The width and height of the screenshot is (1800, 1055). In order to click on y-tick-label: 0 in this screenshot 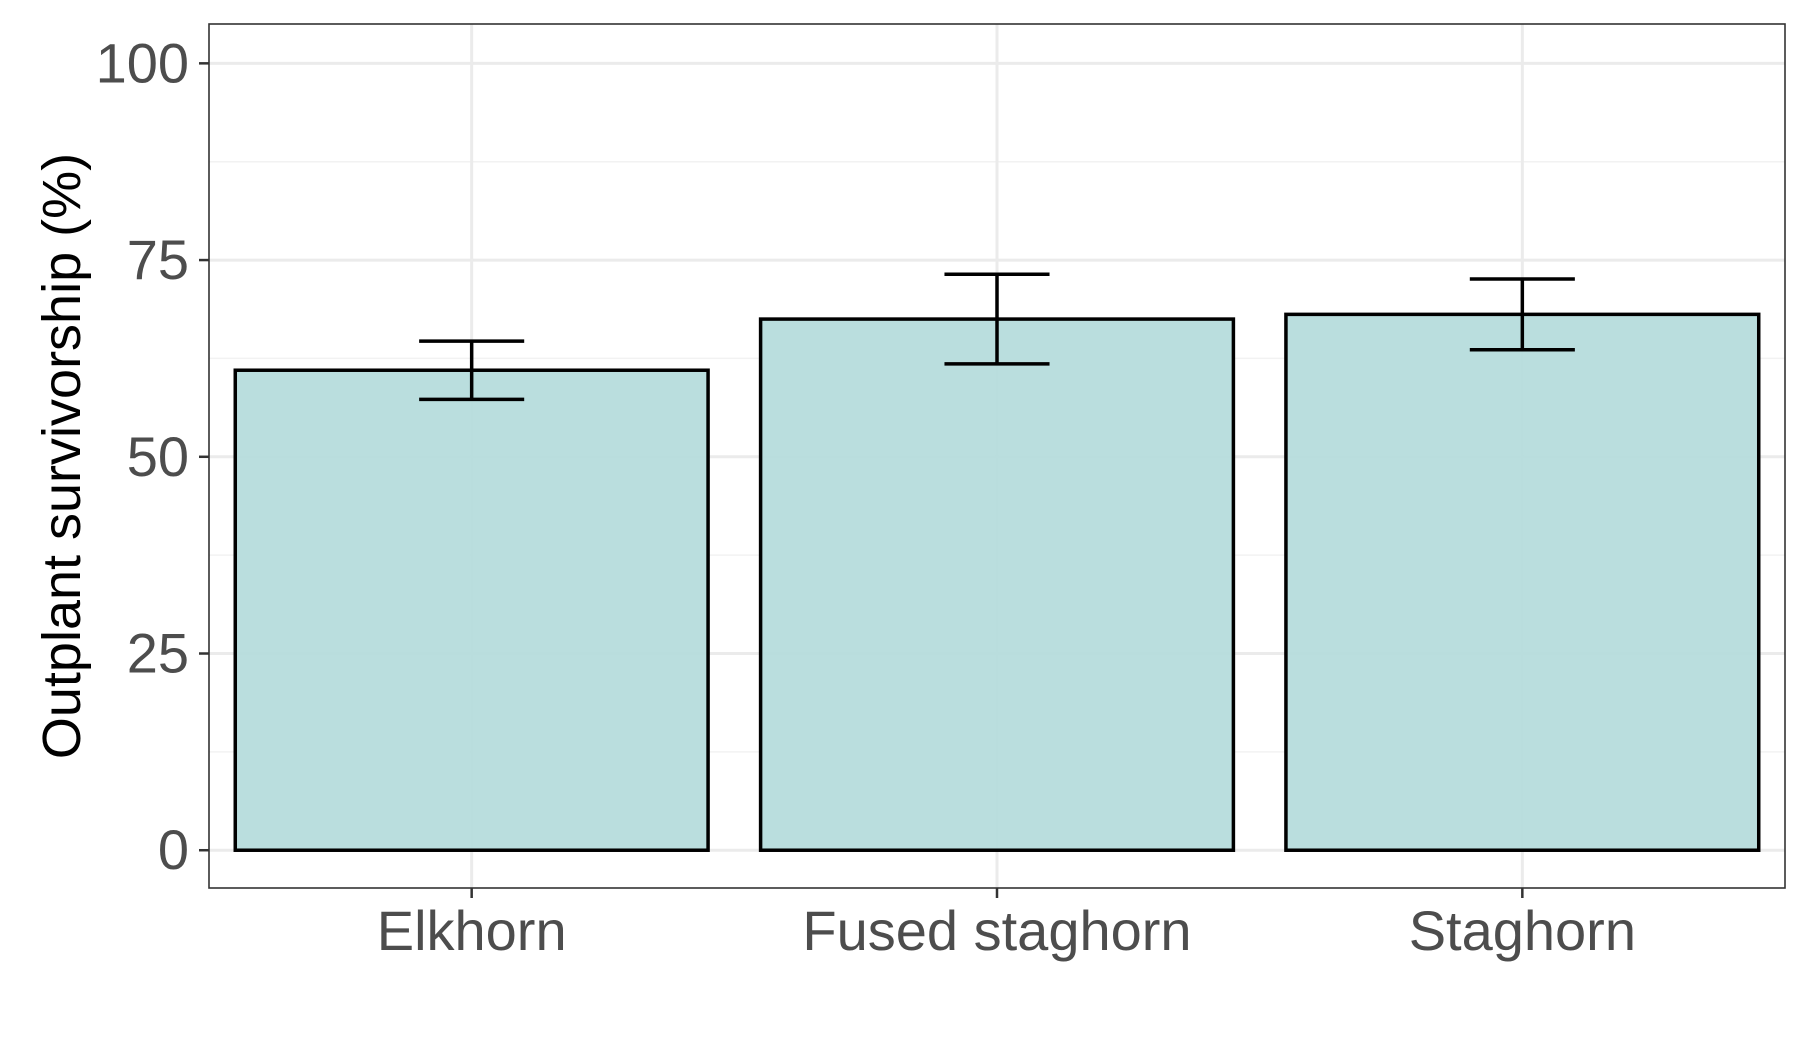, I will do `click(173, 849)`.